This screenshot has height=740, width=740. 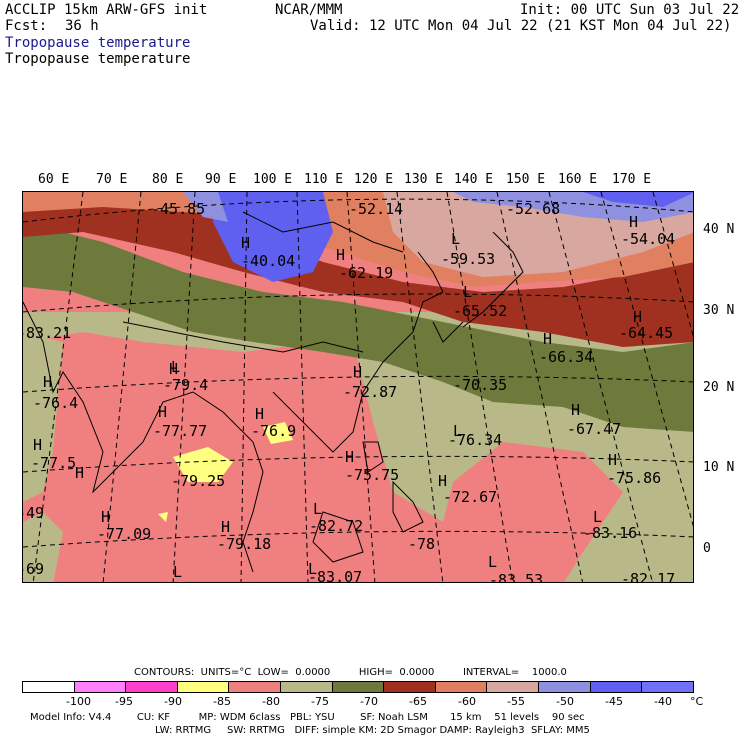 I want to click on contour-value: -82.17, so click(x=648, y=576).